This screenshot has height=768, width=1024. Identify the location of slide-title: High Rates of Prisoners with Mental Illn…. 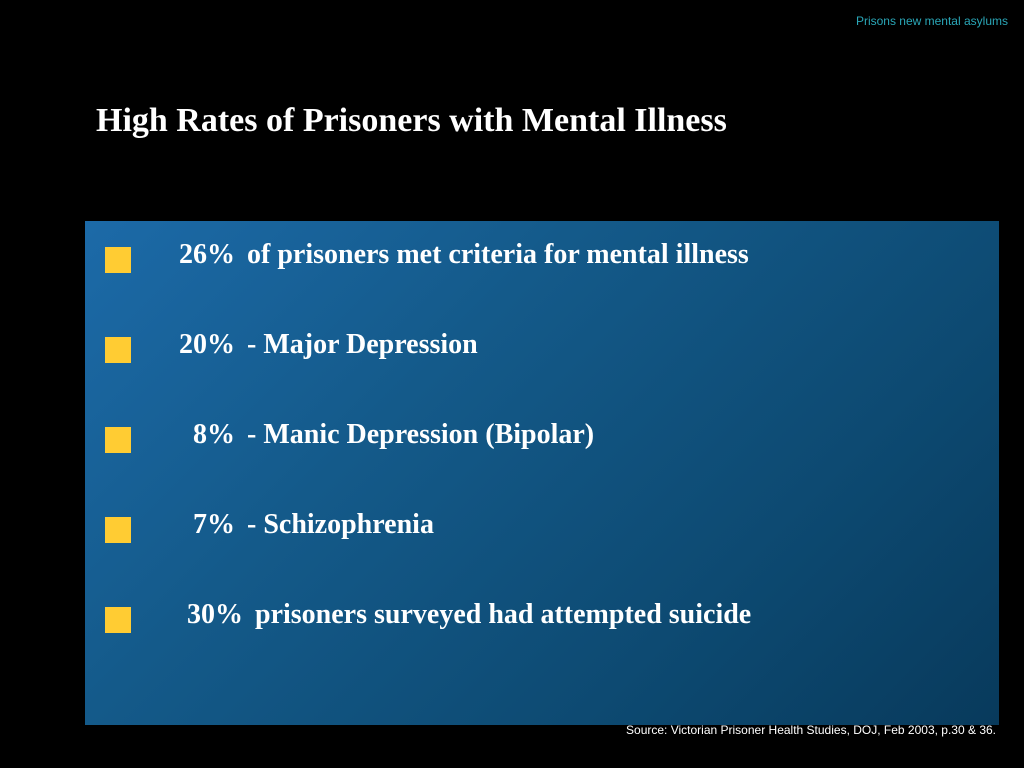
(411, 120).